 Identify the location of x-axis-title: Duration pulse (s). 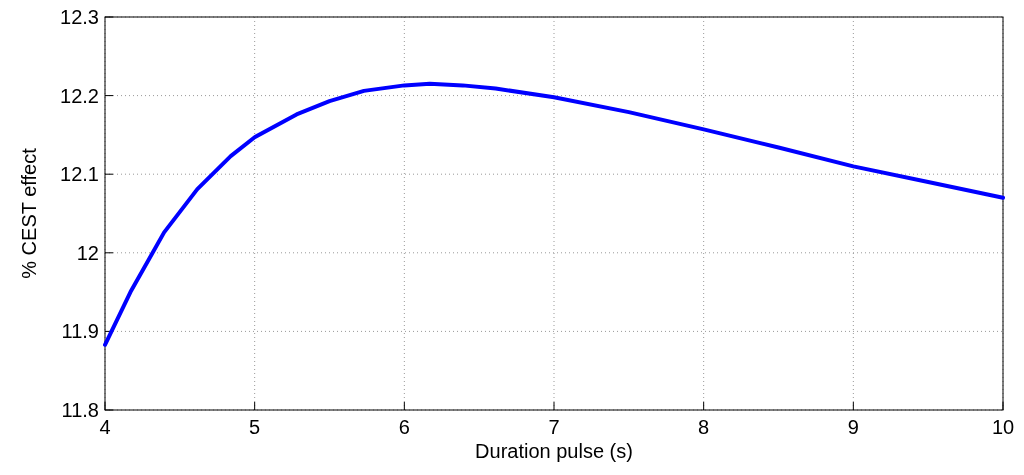
(554, 451).